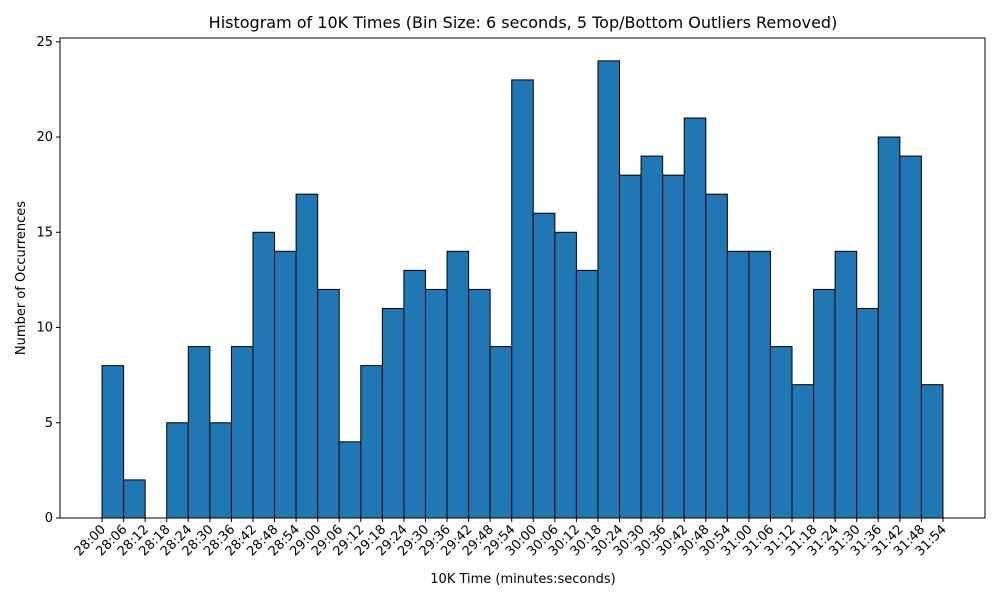  I want to click on y-tick-label: 20, so click(44, 137).